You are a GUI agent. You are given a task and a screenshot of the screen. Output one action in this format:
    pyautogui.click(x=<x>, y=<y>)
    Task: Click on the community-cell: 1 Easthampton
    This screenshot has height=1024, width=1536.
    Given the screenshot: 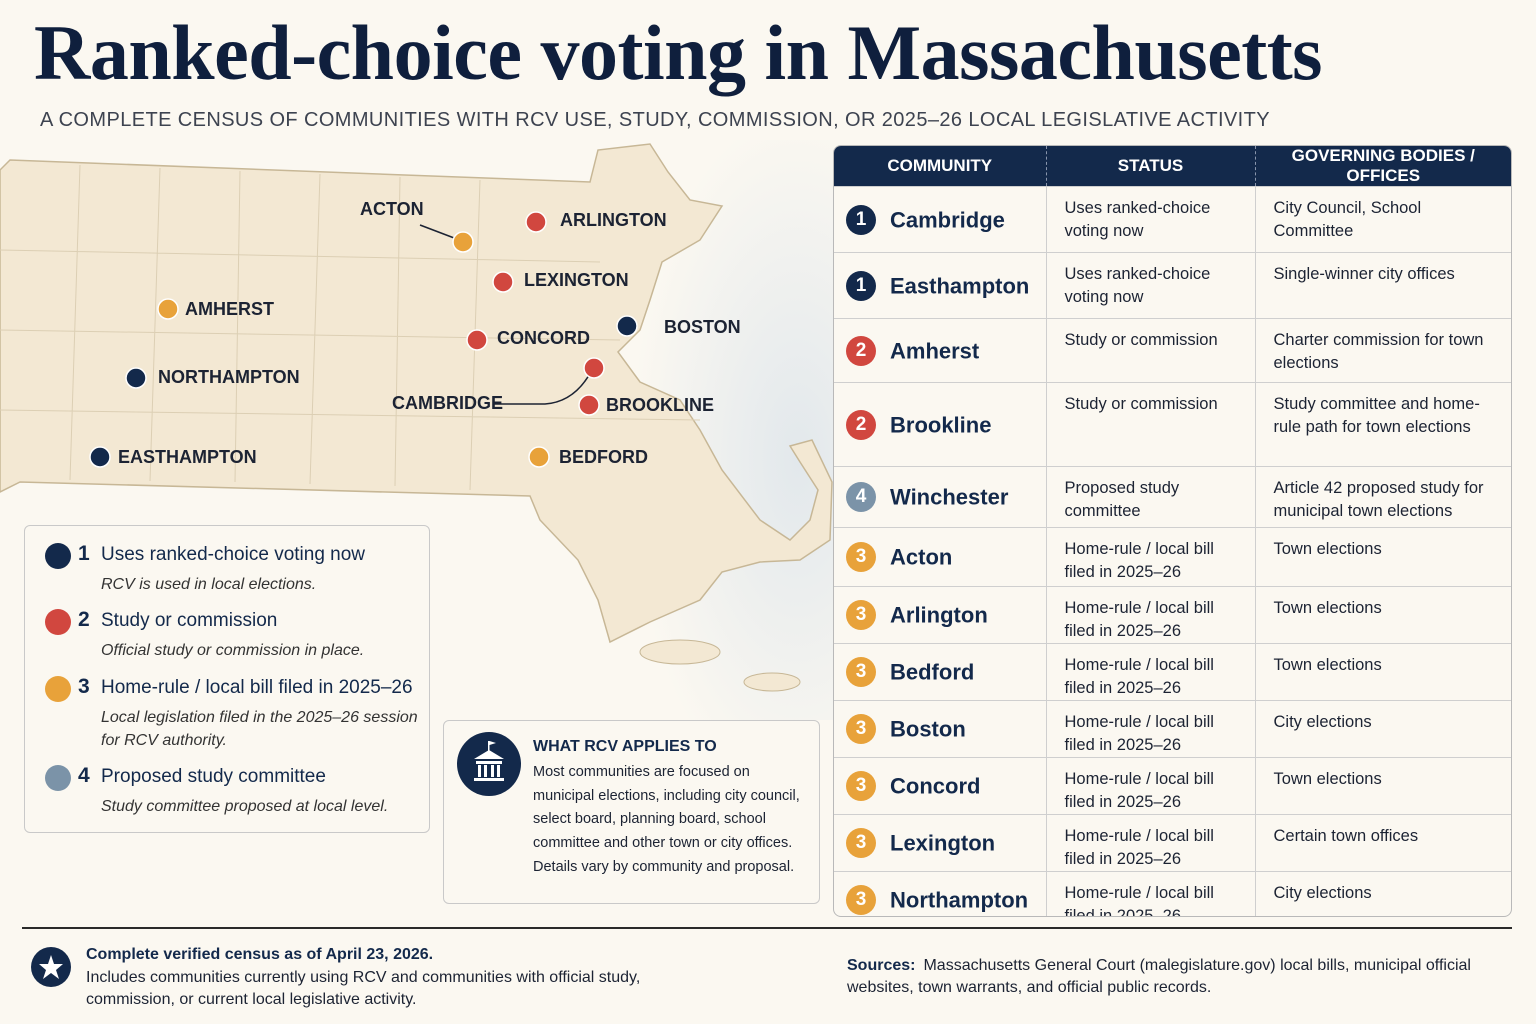 What is the action you would take?
    pyautogui.click(x=940, y=285)
    